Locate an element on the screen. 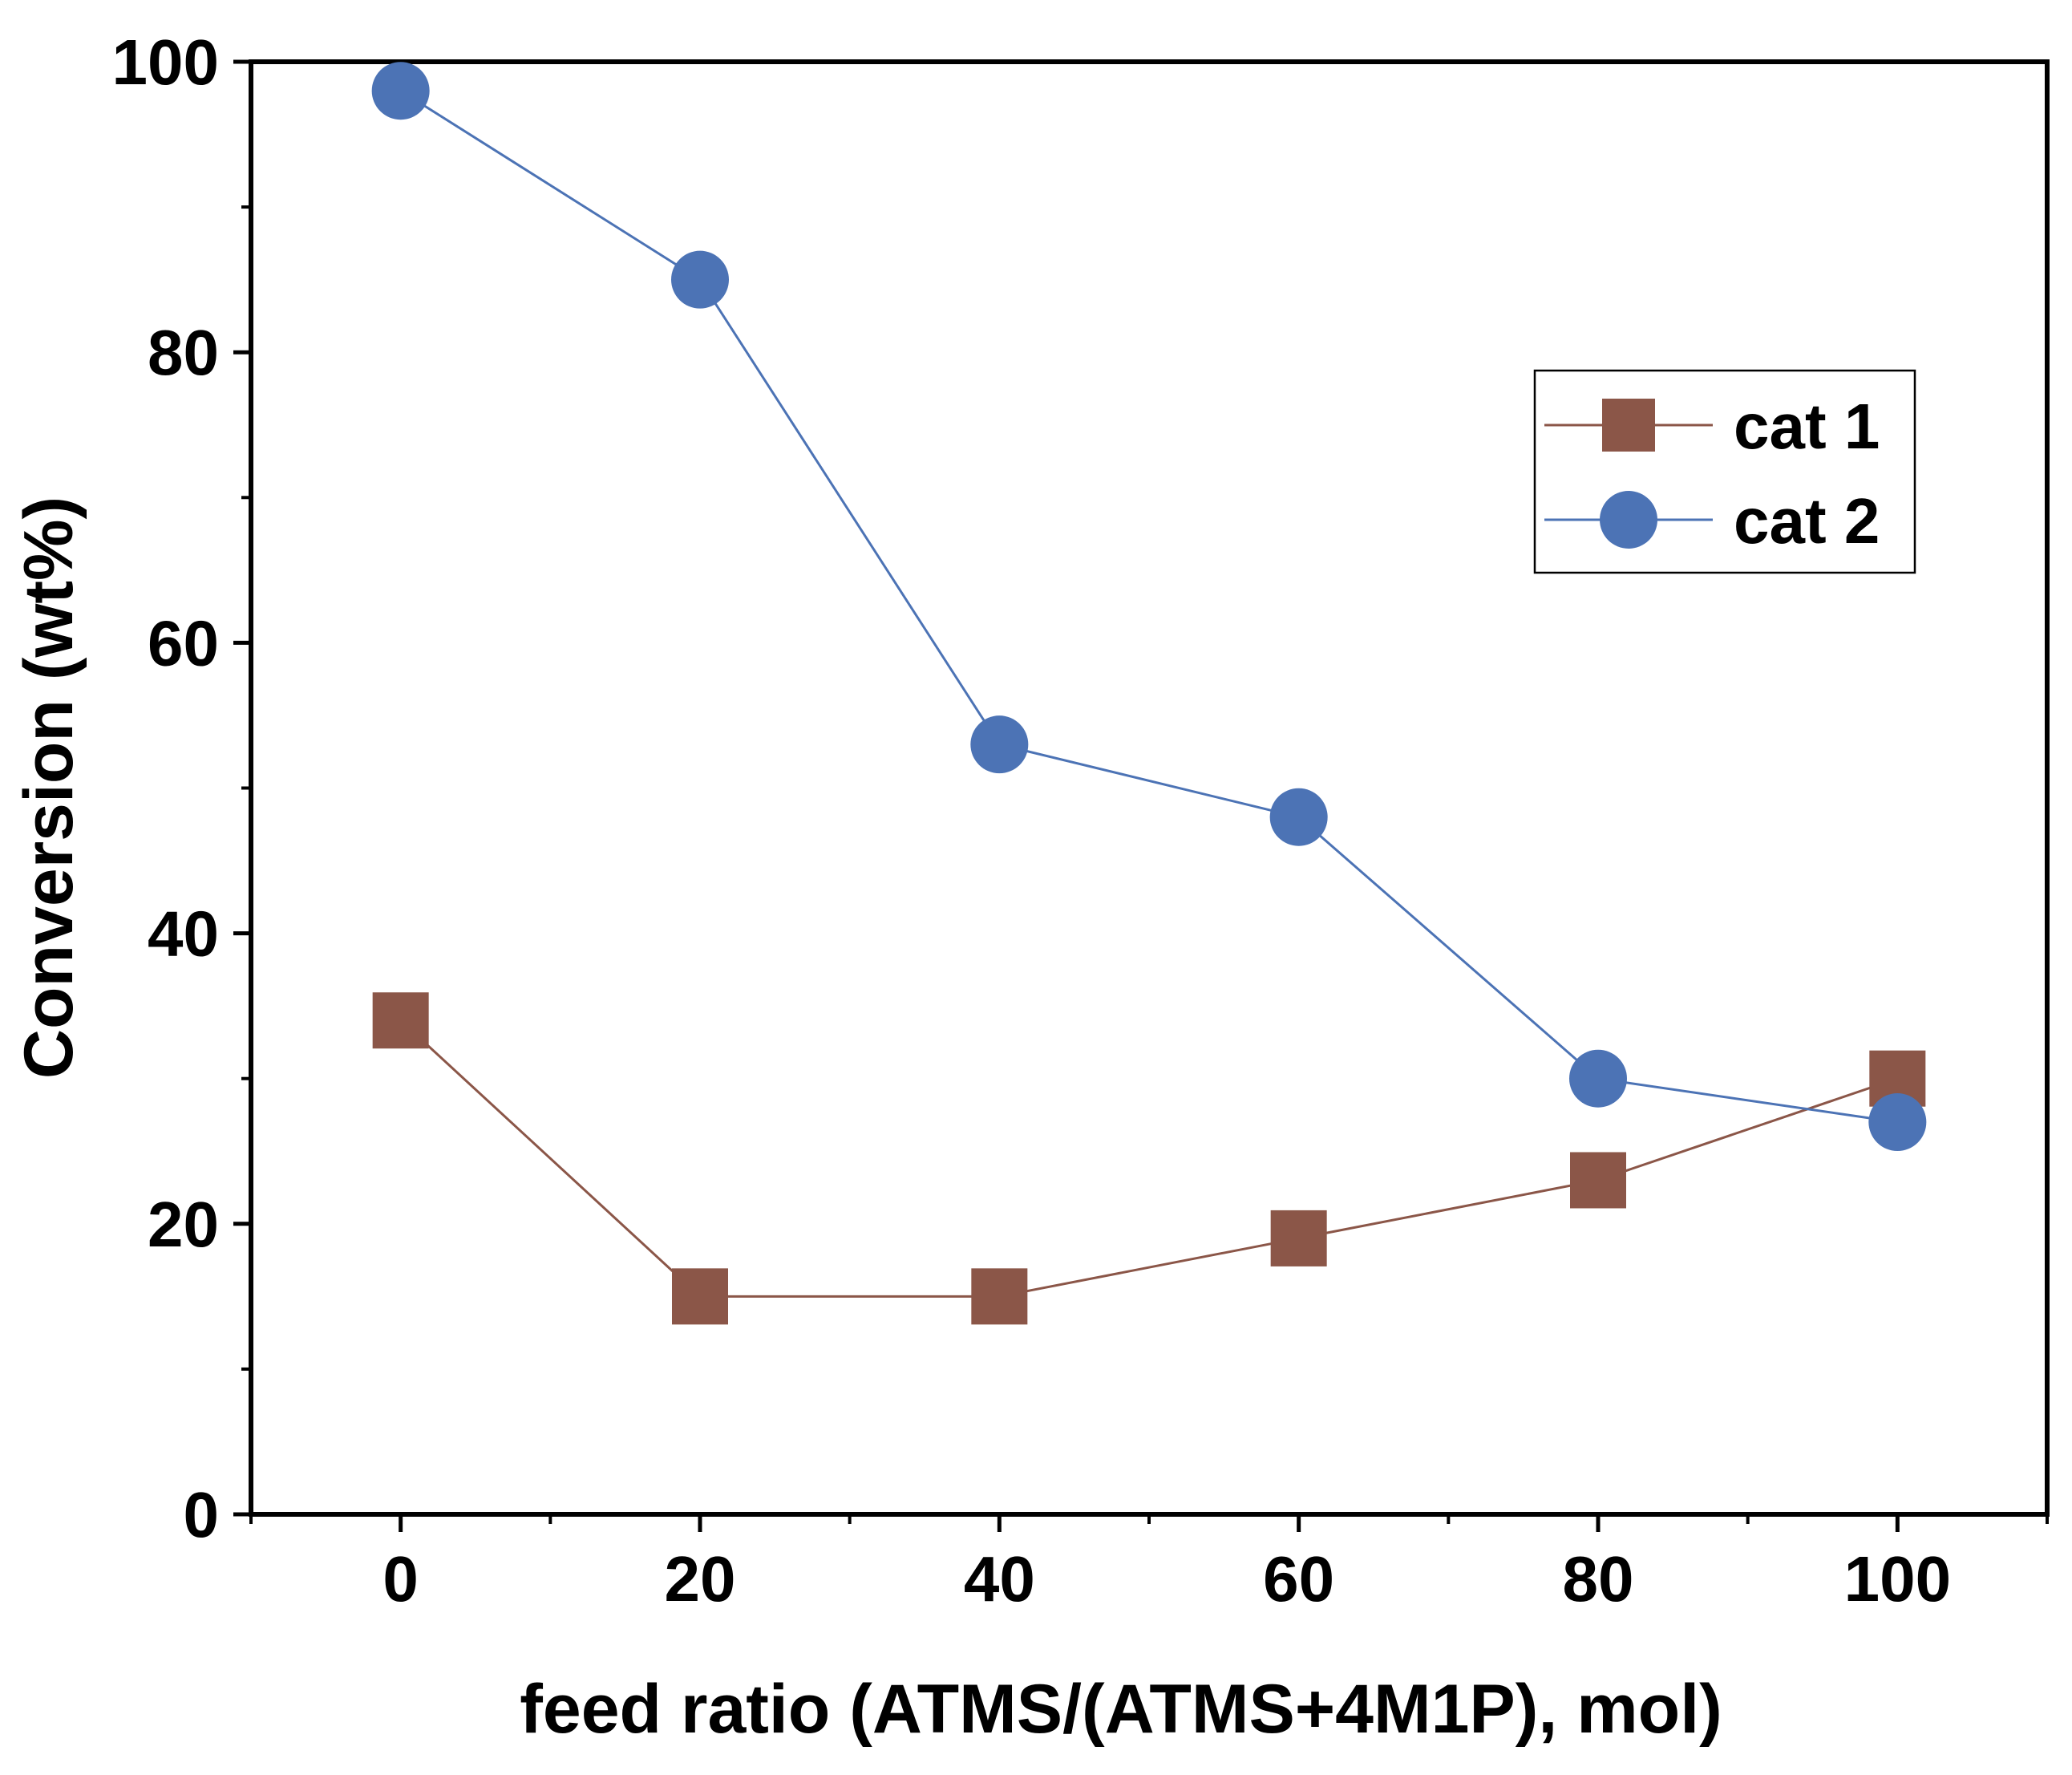 This screenshot has width=2072, height=1775. x-tick-label: 80 is located at coordinates (1598, 1579).